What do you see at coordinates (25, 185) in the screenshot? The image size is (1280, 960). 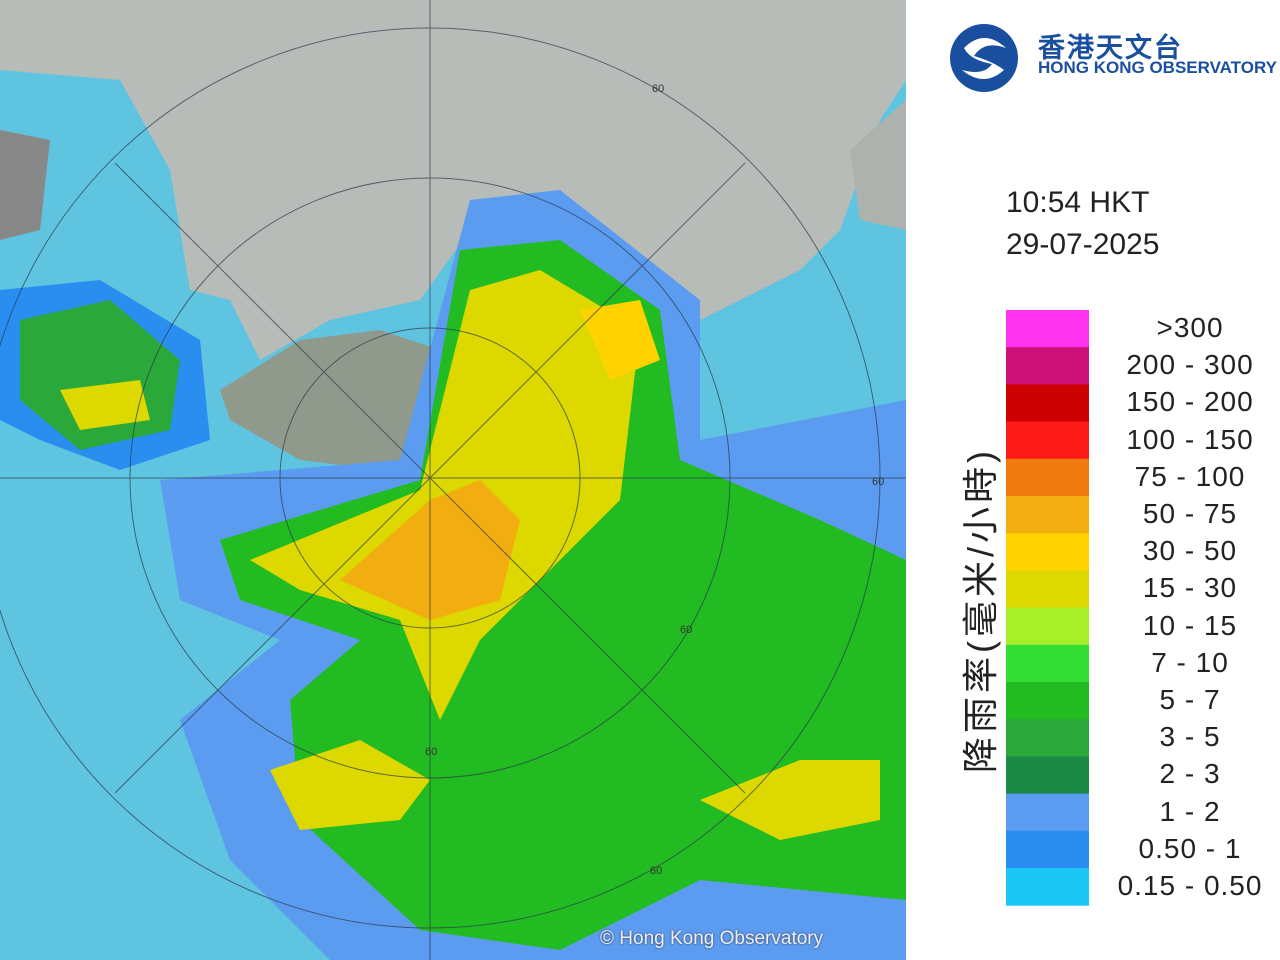 I see `land-west` at bounding box center [25, 185].